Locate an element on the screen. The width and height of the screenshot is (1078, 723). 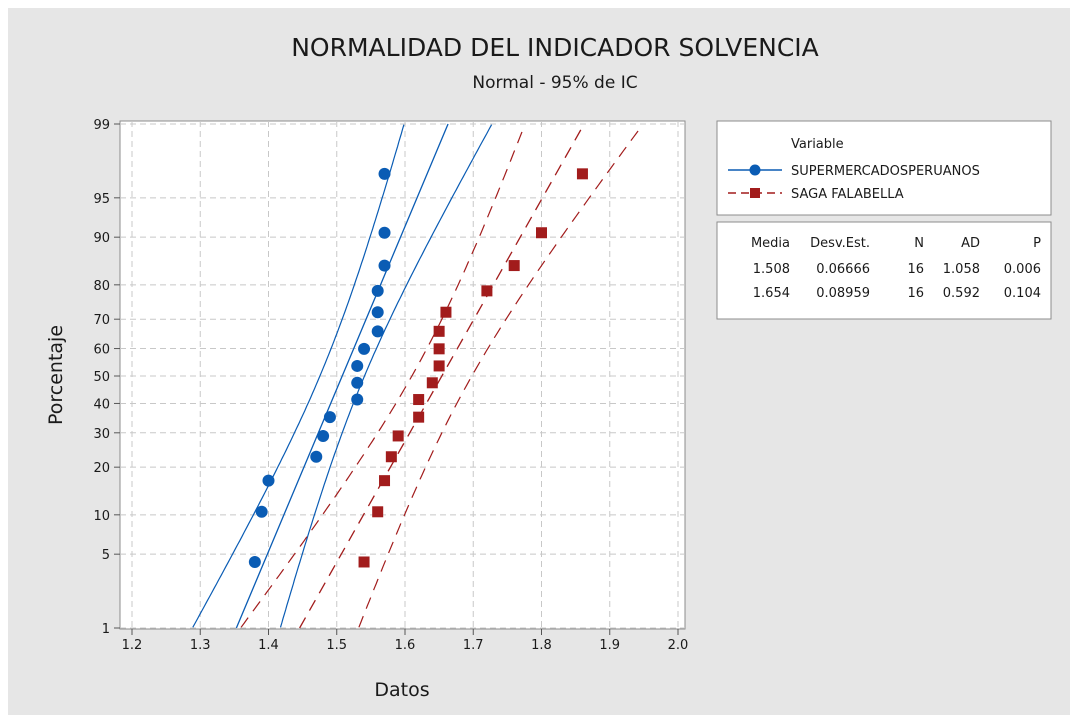
legend-label: SAGA FALABELLA is located at coordinates (847, 194).